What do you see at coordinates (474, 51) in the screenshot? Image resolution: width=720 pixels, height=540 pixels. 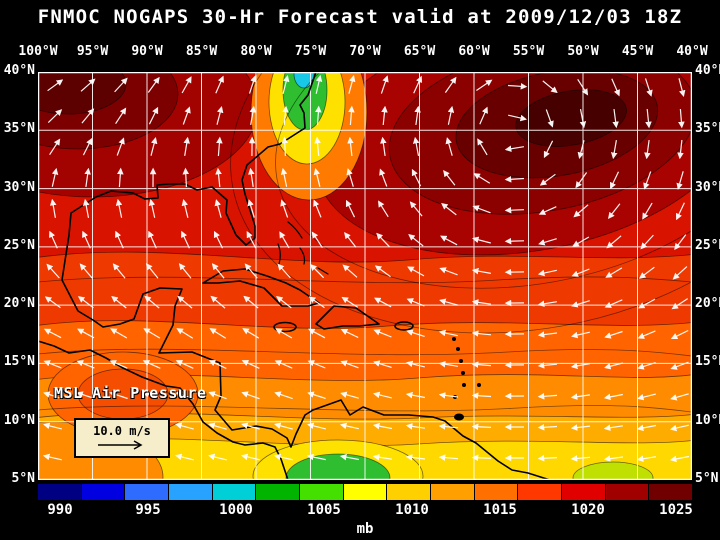 I see `lon-tick-label: 60°W` at bounding box center [474, 51].